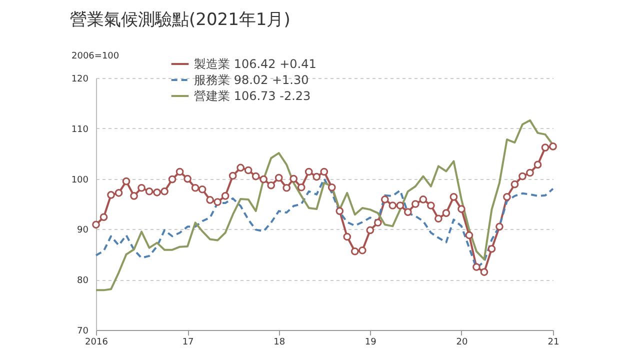 Image resolution: width=640 pixels, height=360 pixels. I want to click on chart-title: 營業氣候測驗點(2021年1月), so click(180, 20).